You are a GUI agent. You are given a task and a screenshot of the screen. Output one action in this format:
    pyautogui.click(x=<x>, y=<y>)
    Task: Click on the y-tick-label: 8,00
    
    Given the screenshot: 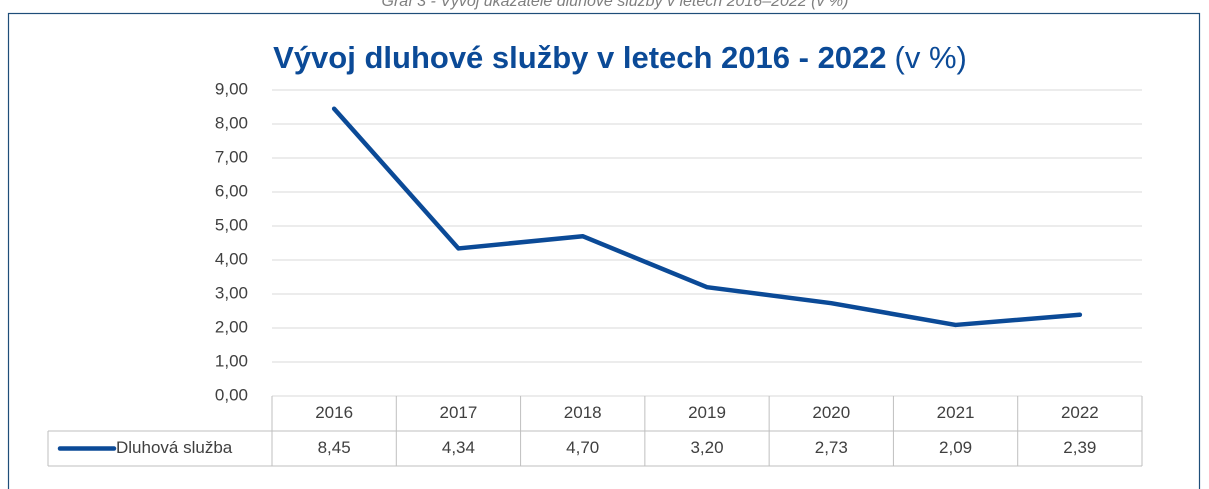 What is the action you would take?
    pyautogui.click(x=231, y=122)
    